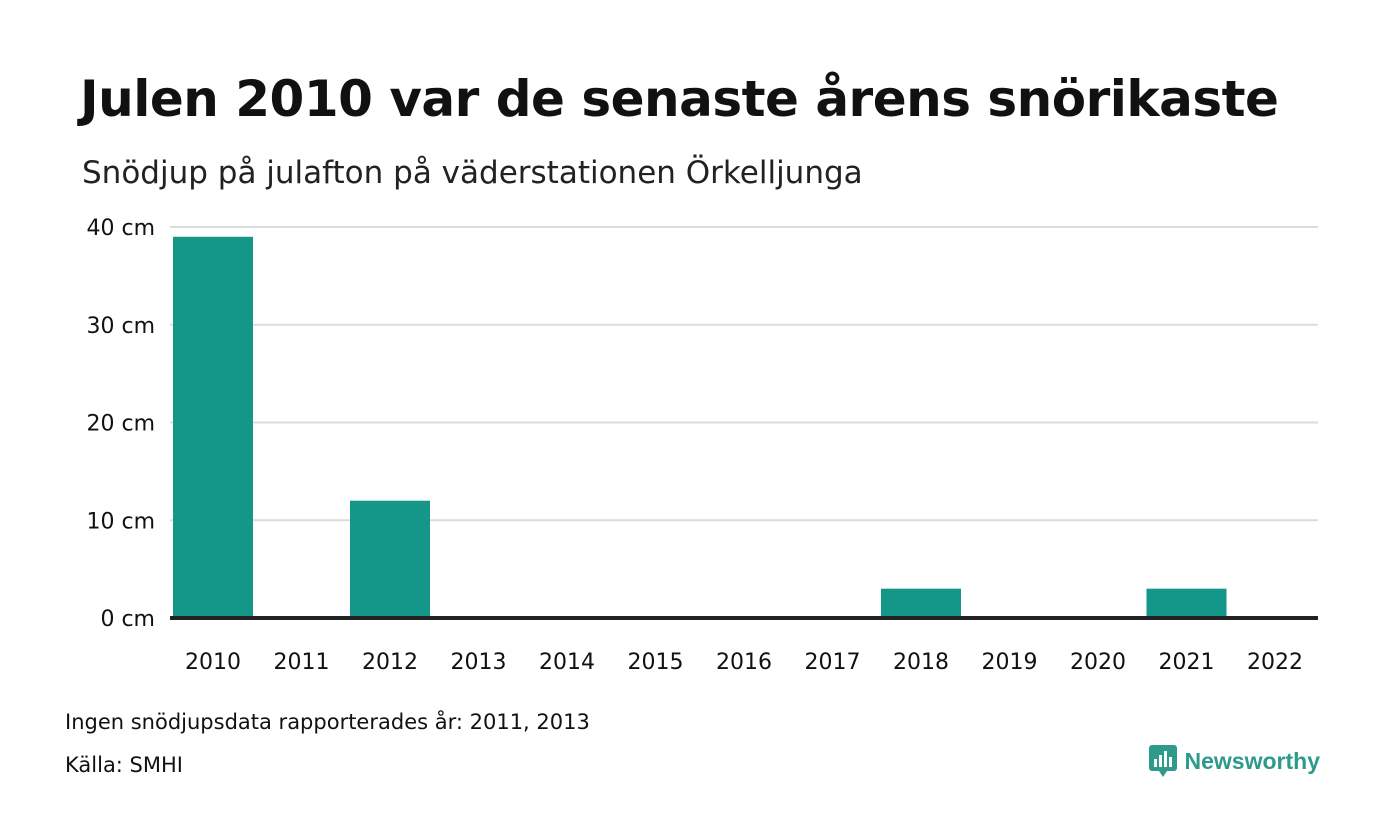 This screenshot has height=840, width=1400. I want to click on bar-2021, so click(1186, 603).